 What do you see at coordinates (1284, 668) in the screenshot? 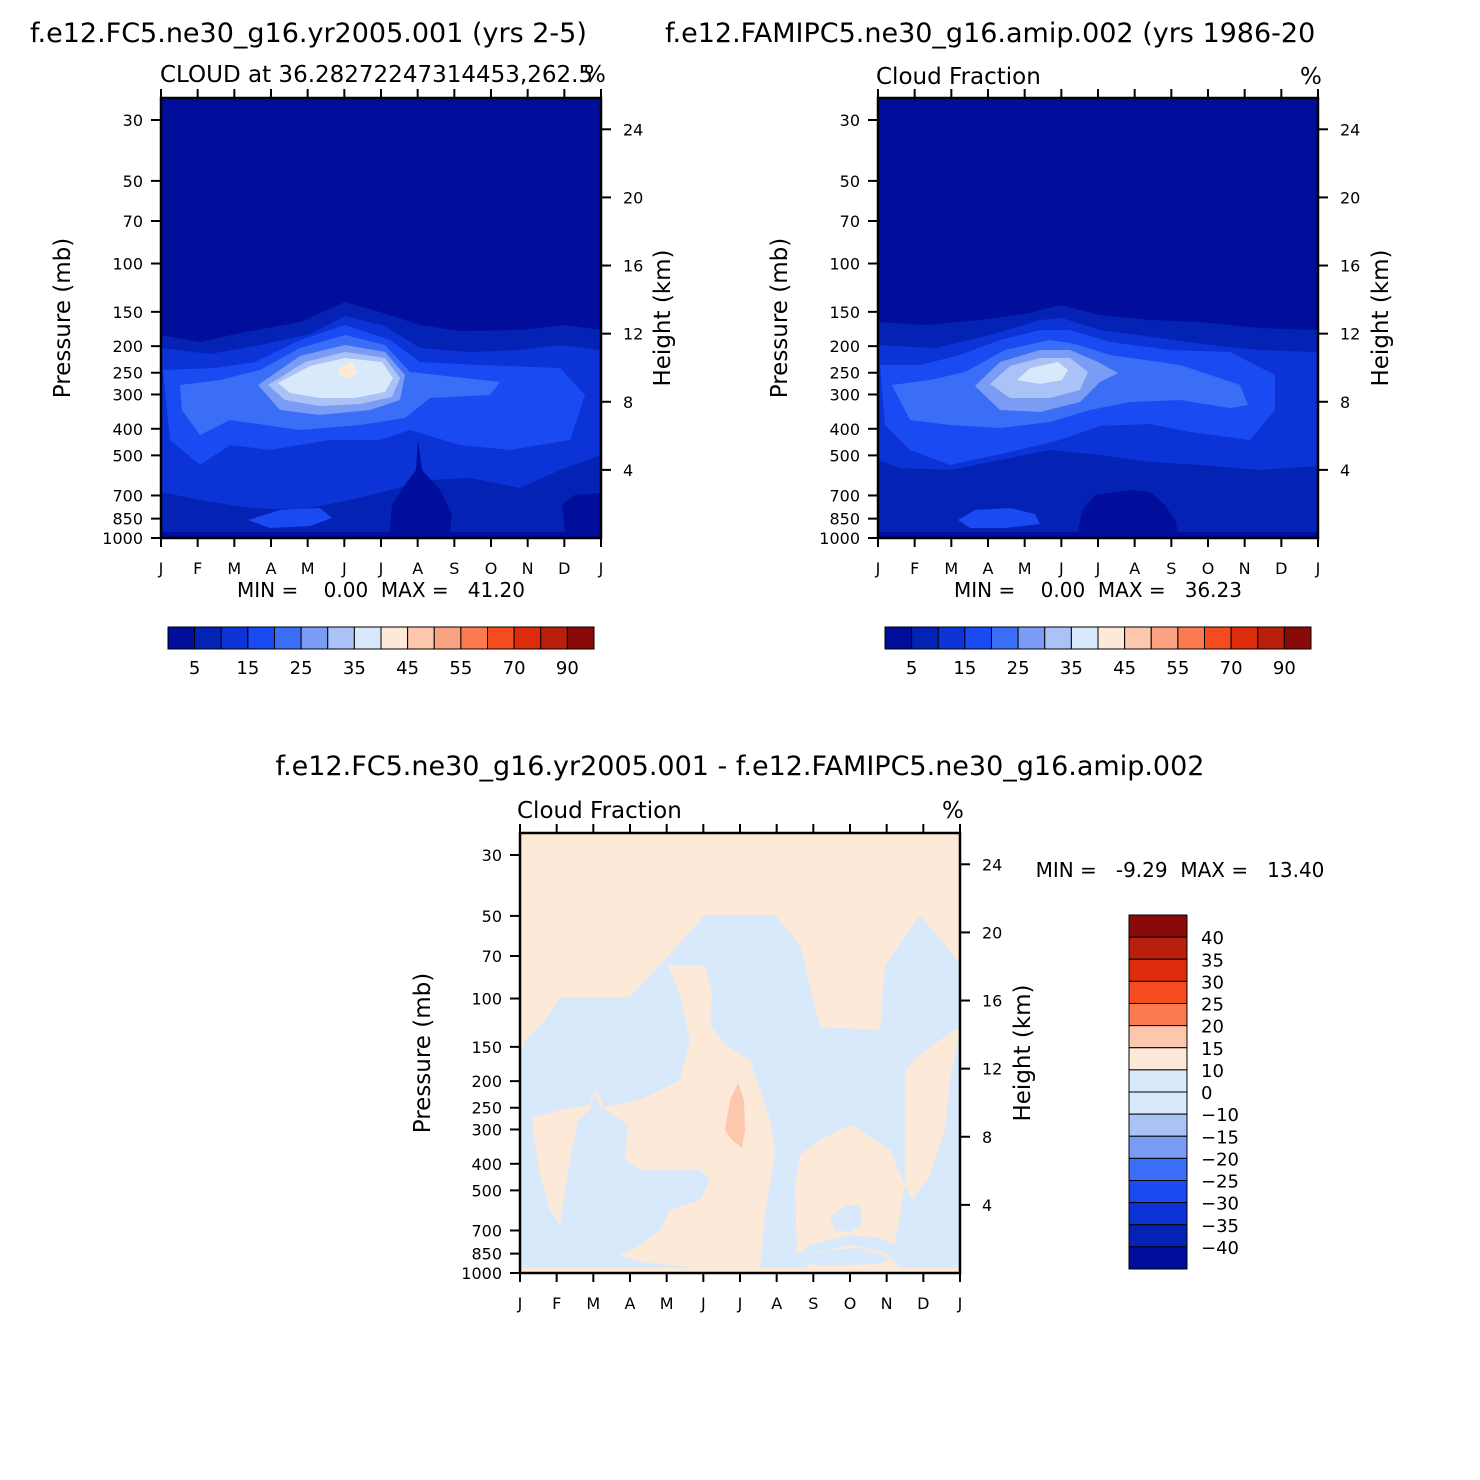
I see `colorbar-label: 90` at bounding box center [1284, 668].